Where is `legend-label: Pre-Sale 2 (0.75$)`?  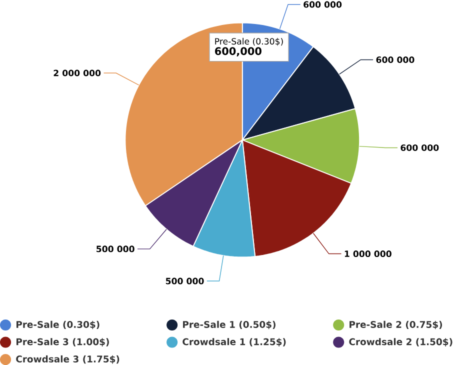
legend-label: Pre-Sale 2 (0.75$) is located at coordinates (396, 325).